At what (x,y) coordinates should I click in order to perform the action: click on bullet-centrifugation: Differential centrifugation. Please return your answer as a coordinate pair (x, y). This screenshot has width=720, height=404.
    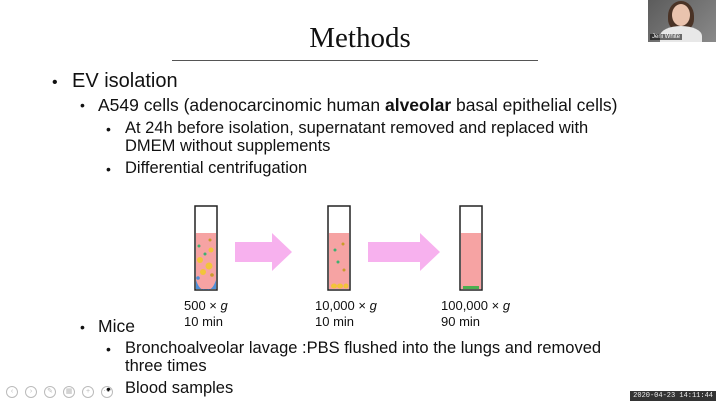
    Looking at the image, I should click on (216, 168).